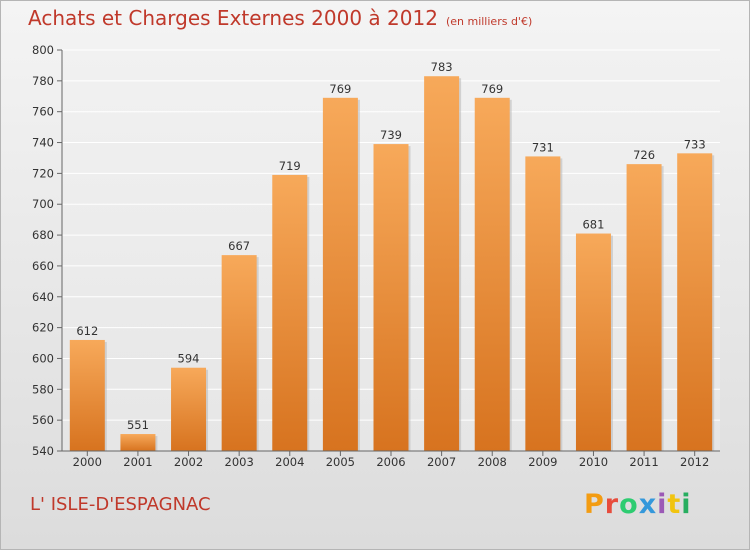 Image resolution: width=750 pixels, height=550 pixels. What do you see at coordinates (644, 155) in the screenshot?
I see `value-label: 726` at bounding box center [644, 155].